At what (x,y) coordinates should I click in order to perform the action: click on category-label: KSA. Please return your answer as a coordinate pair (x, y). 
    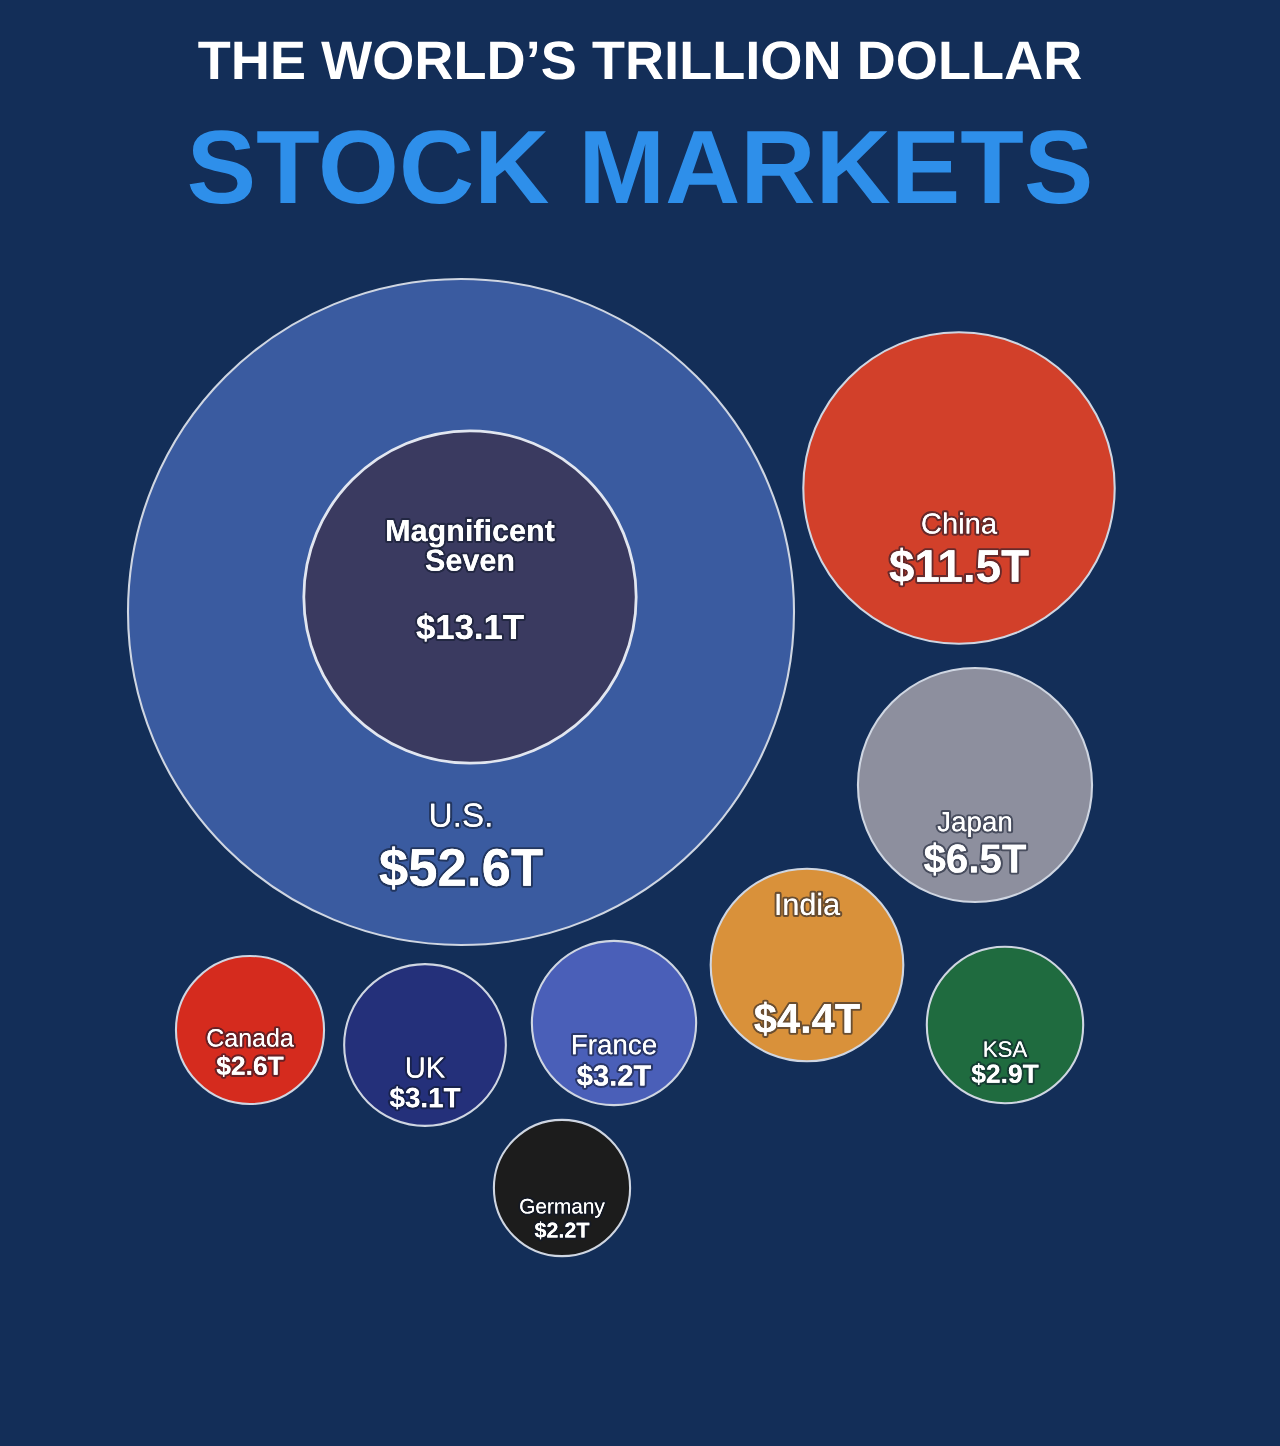
    Looking at the image, I should click on (1006, 1049).